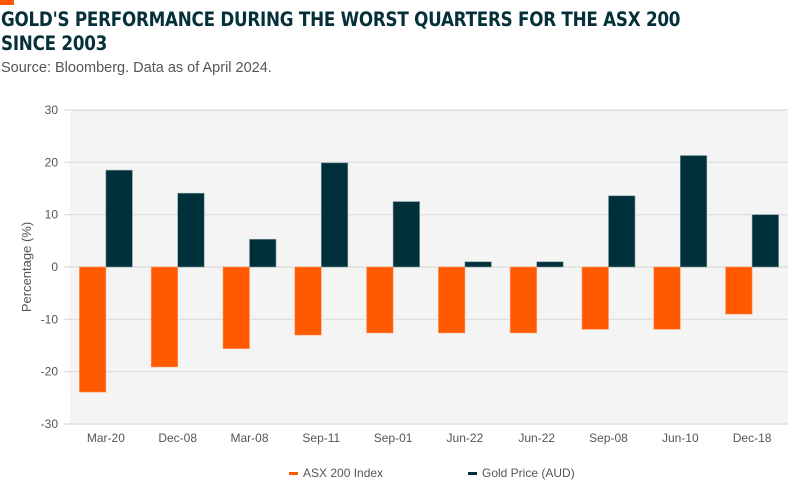 Image resolution: width=800 pixels, height=500 pixels. Describe the element at coordinates (50, 424) in the screenshot. I see `y-tick-label: -30` at that location.